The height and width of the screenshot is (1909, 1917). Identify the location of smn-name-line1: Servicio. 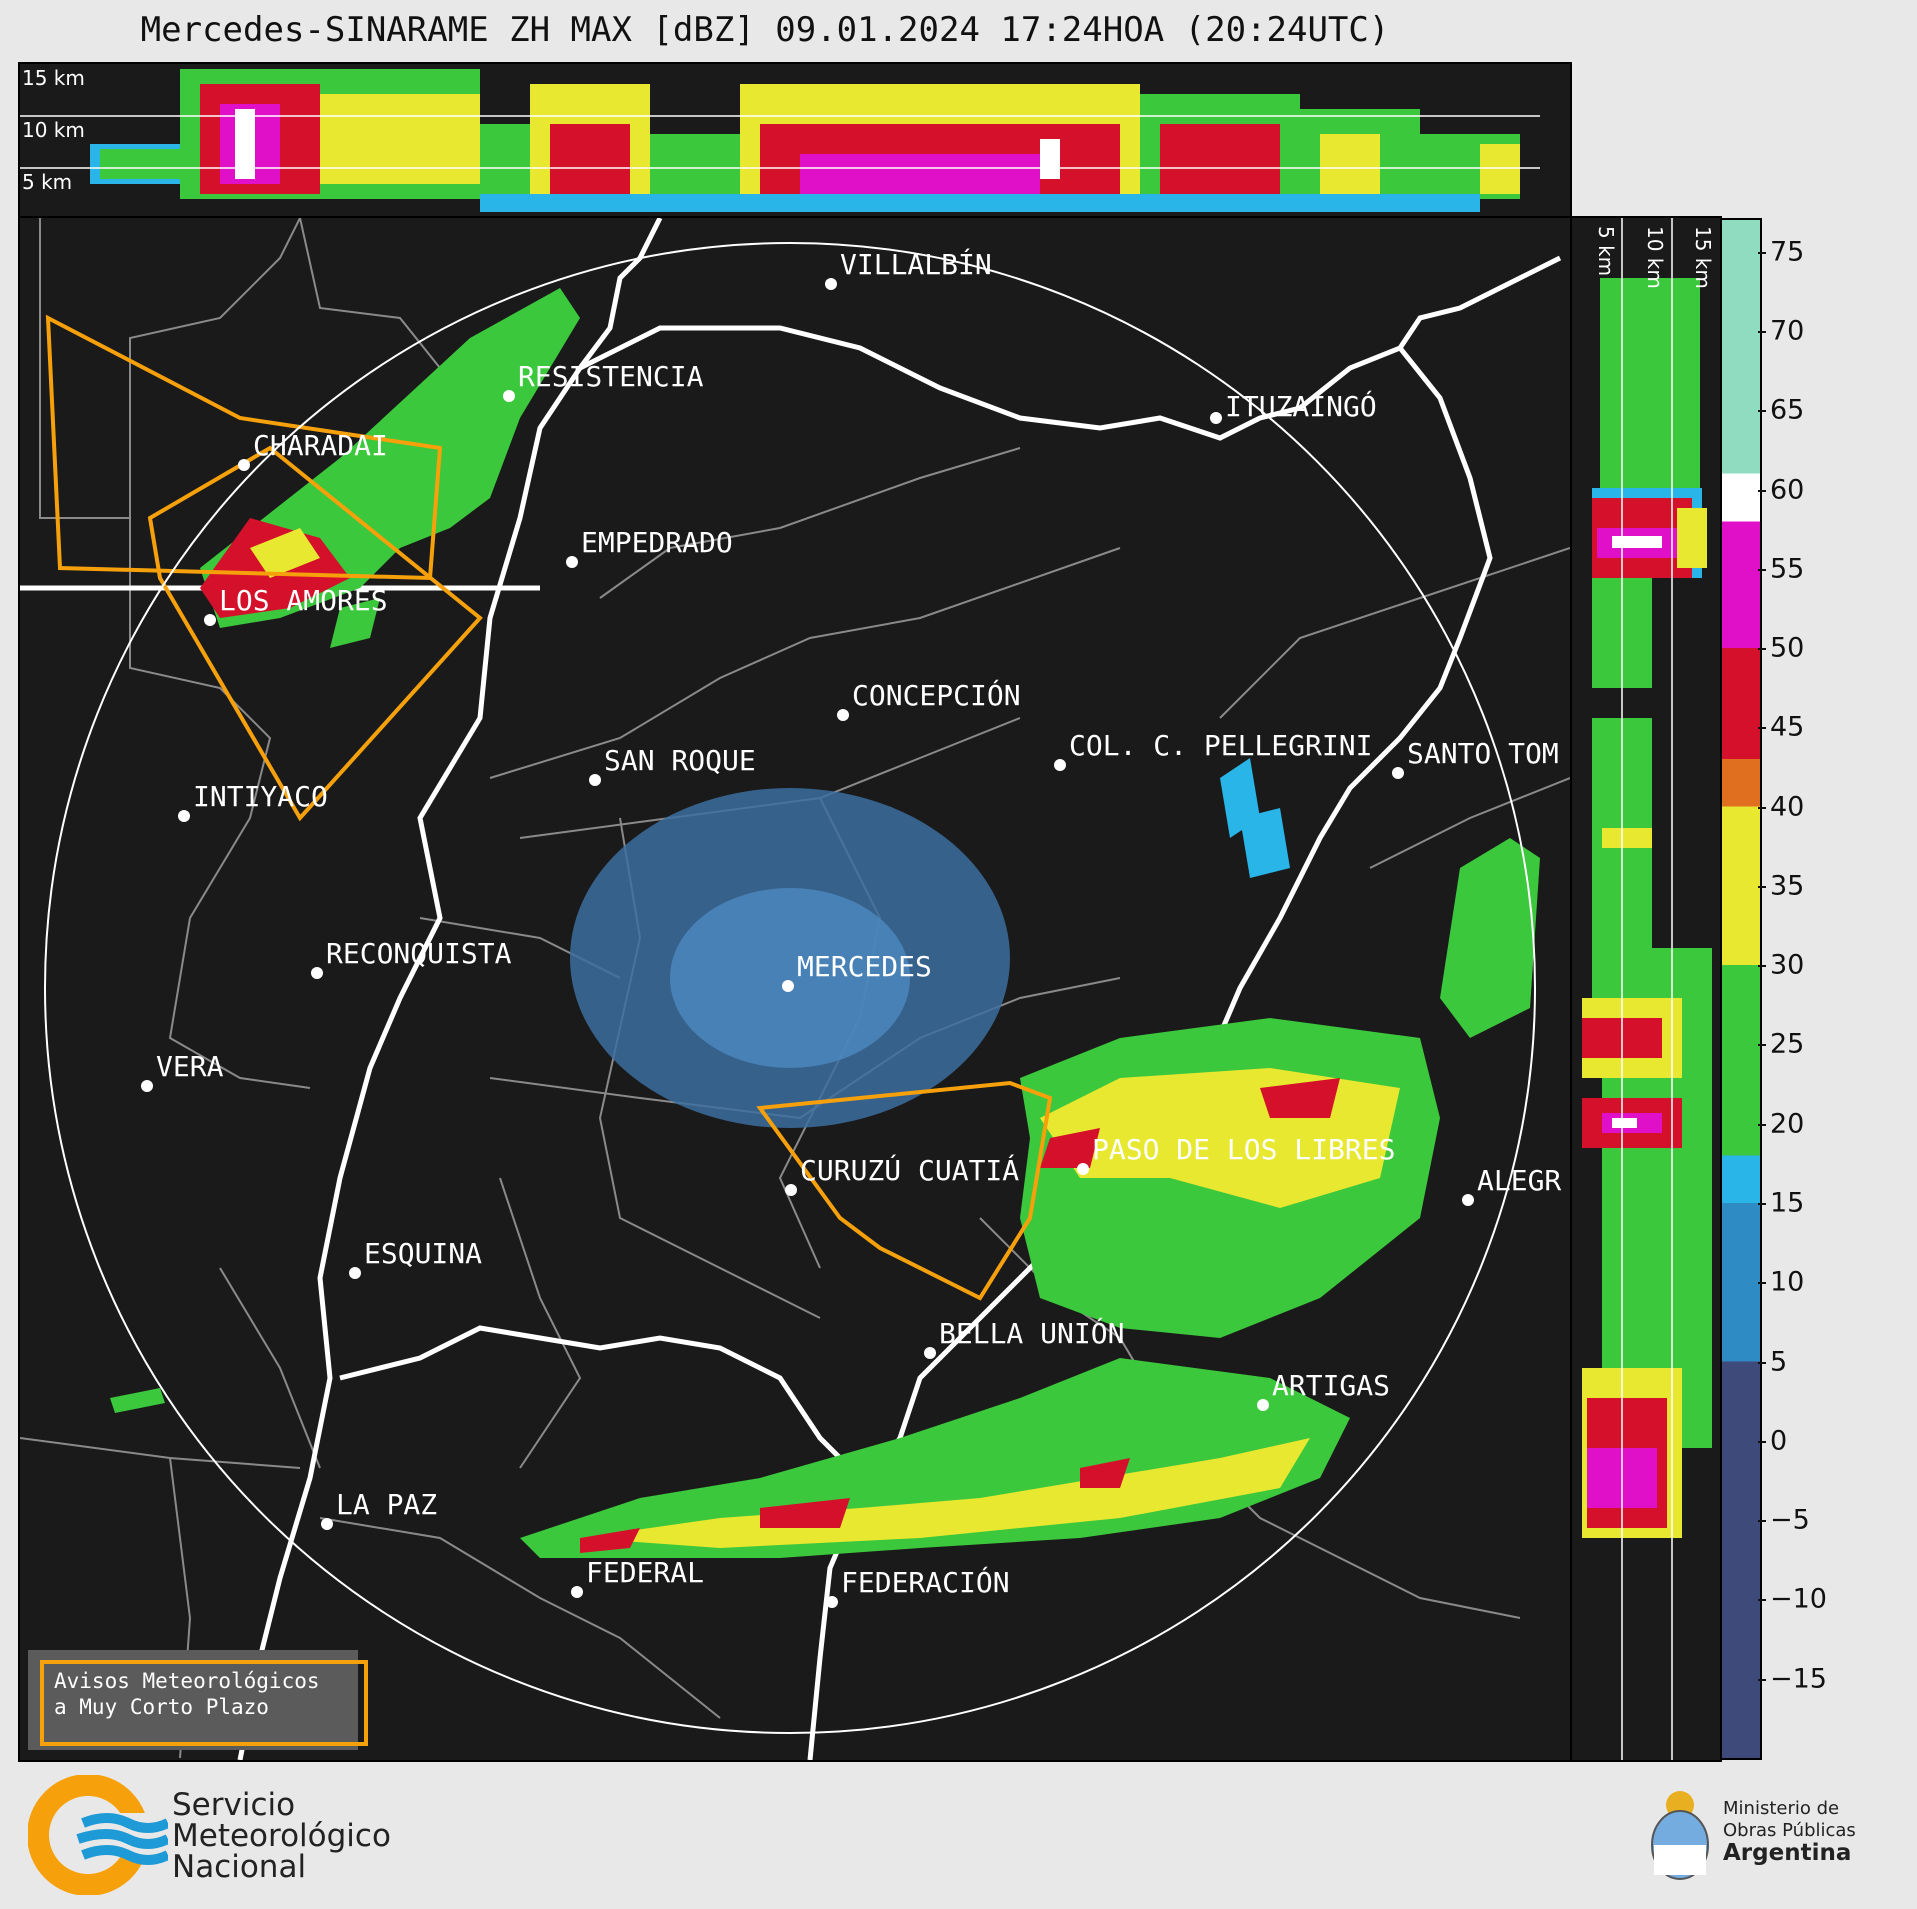
(234, 1805).